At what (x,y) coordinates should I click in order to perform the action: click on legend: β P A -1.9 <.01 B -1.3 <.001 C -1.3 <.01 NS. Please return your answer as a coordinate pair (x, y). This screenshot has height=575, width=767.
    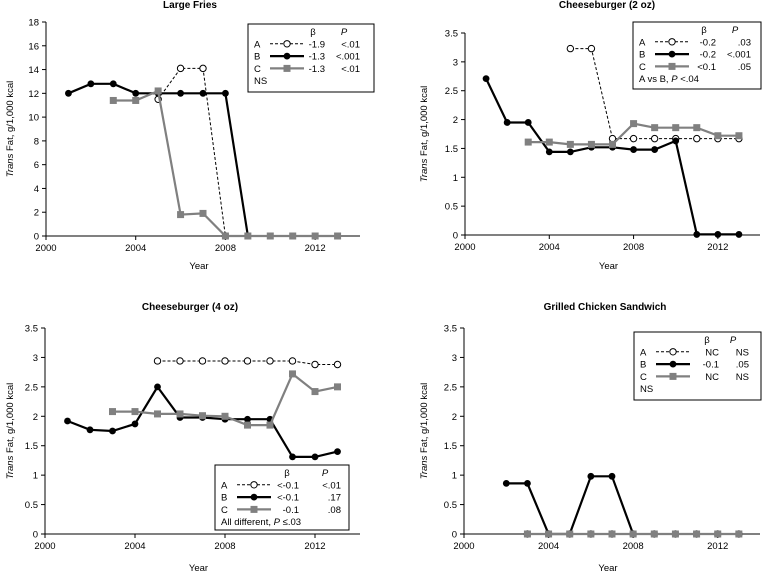
    Looking at the image, I should click on (311, 58).